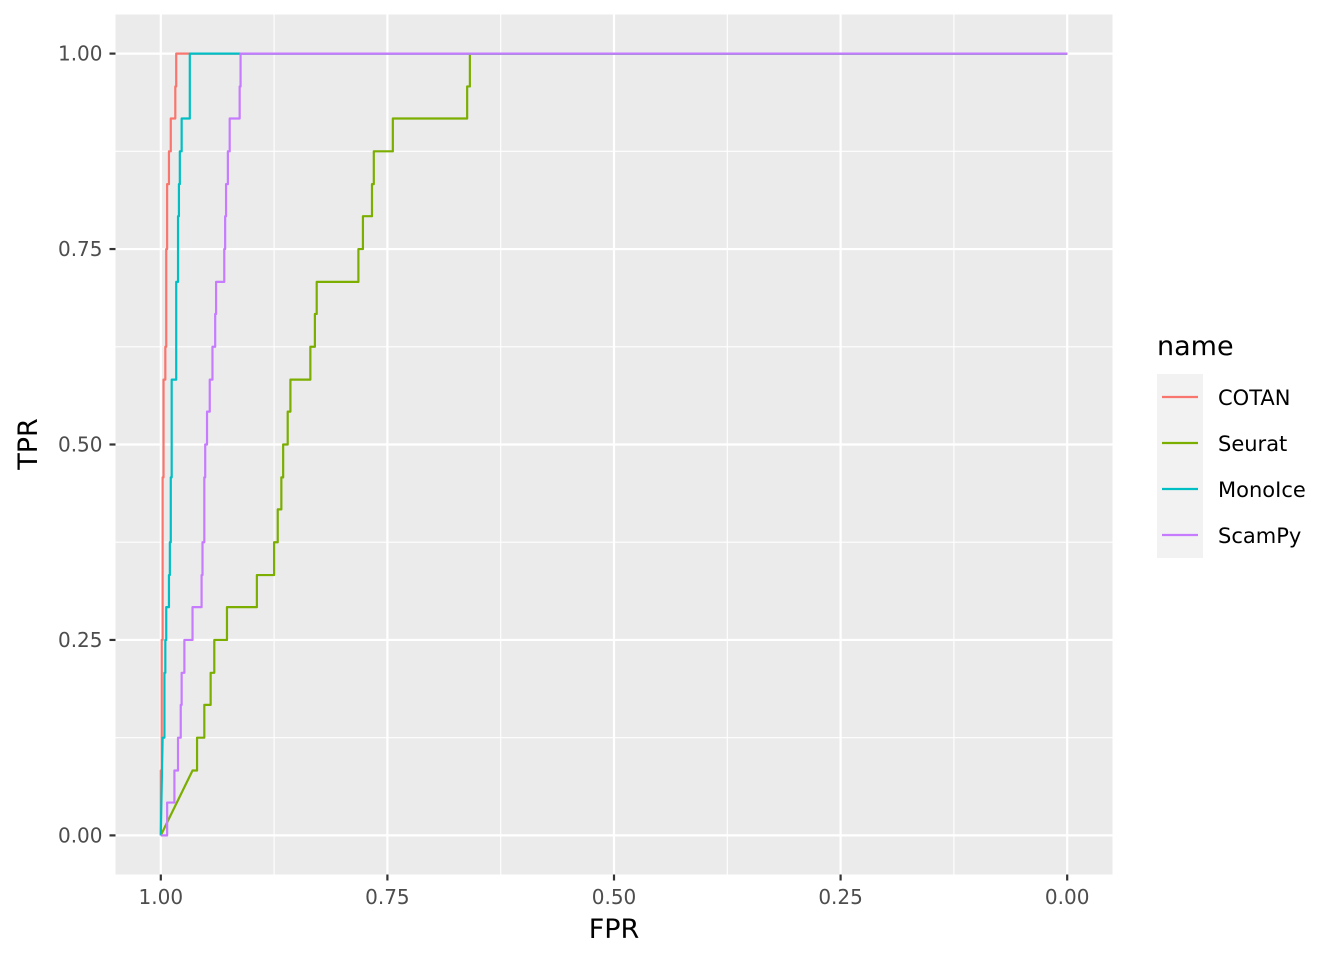 This screenshot has width=1344, height=960. I want to click on x-tick-label: 0.50, so click(614, 897).